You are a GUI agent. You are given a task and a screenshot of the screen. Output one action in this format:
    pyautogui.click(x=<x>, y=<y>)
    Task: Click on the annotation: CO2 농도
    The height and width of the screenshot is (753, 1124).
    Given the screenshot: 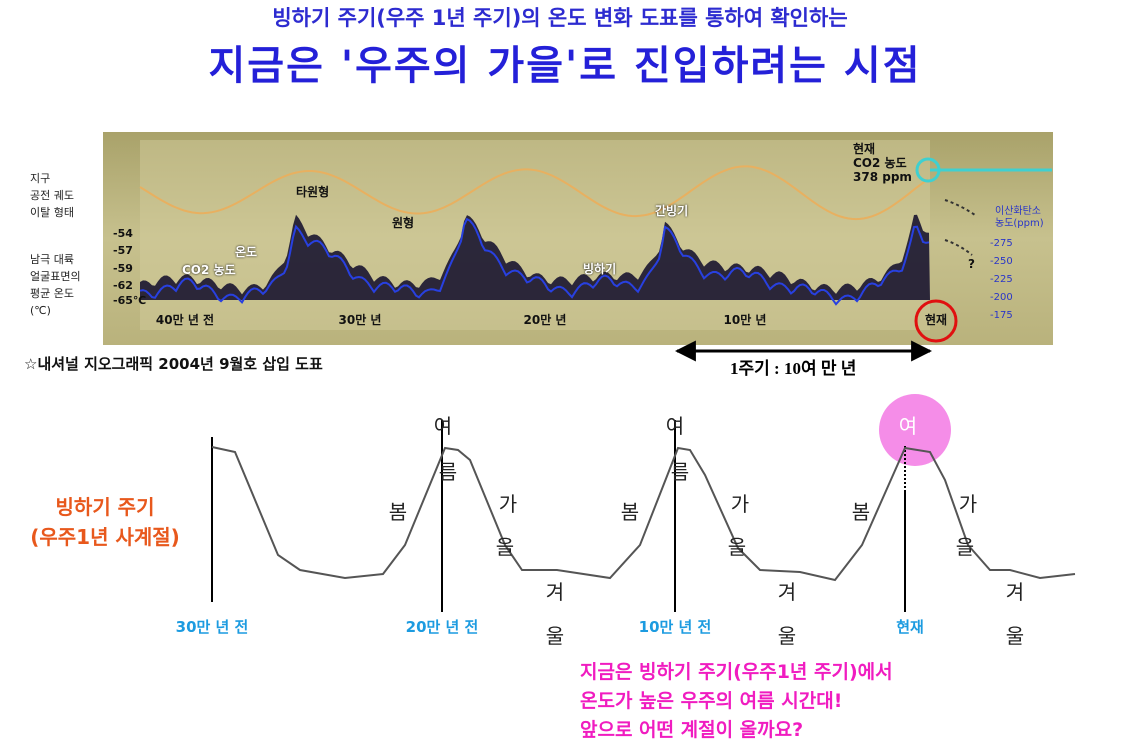 What is the action you would take?
    pyautogui.click(x=209, y=270)
    